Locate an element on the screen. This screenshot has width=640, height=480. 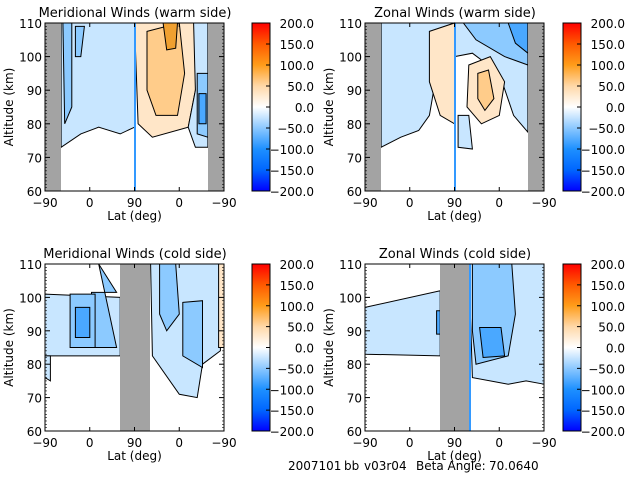
chart-title: Zonal Winds (cold side) is located at coordinates (455, 254).